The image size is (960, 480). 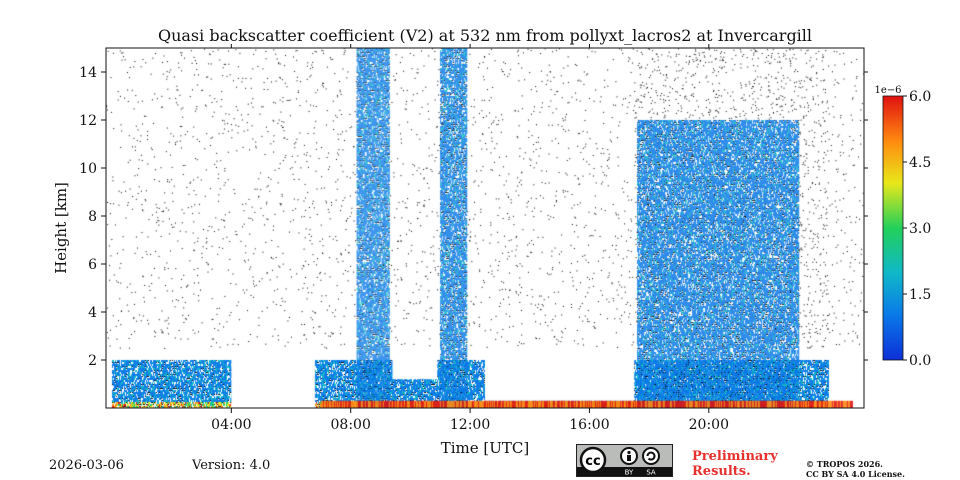 I want to click on copyright-line-1: © TROPOS 2026., so click(x=844, y=464).